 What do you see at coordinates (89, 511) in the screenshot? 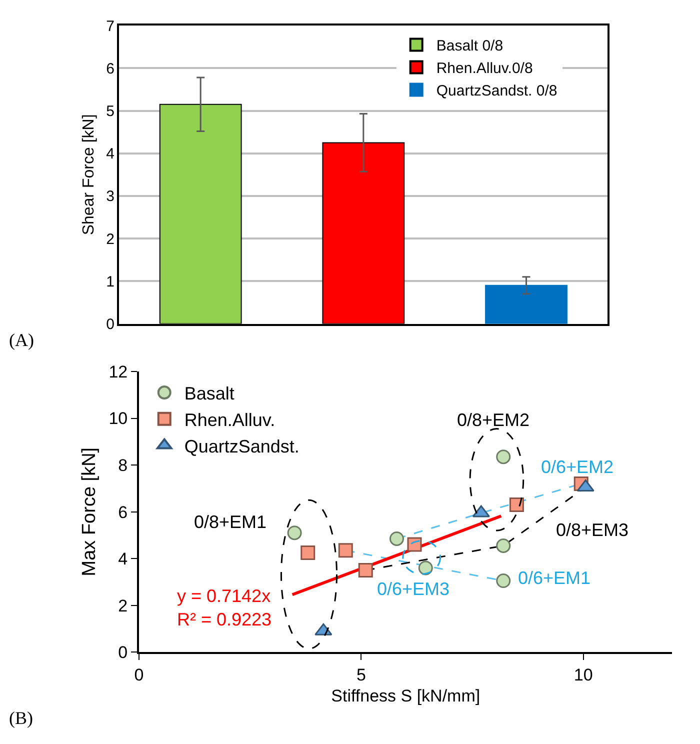
I see `y-axis-title: Max Force [kN]` at bounding box center [89, 511].